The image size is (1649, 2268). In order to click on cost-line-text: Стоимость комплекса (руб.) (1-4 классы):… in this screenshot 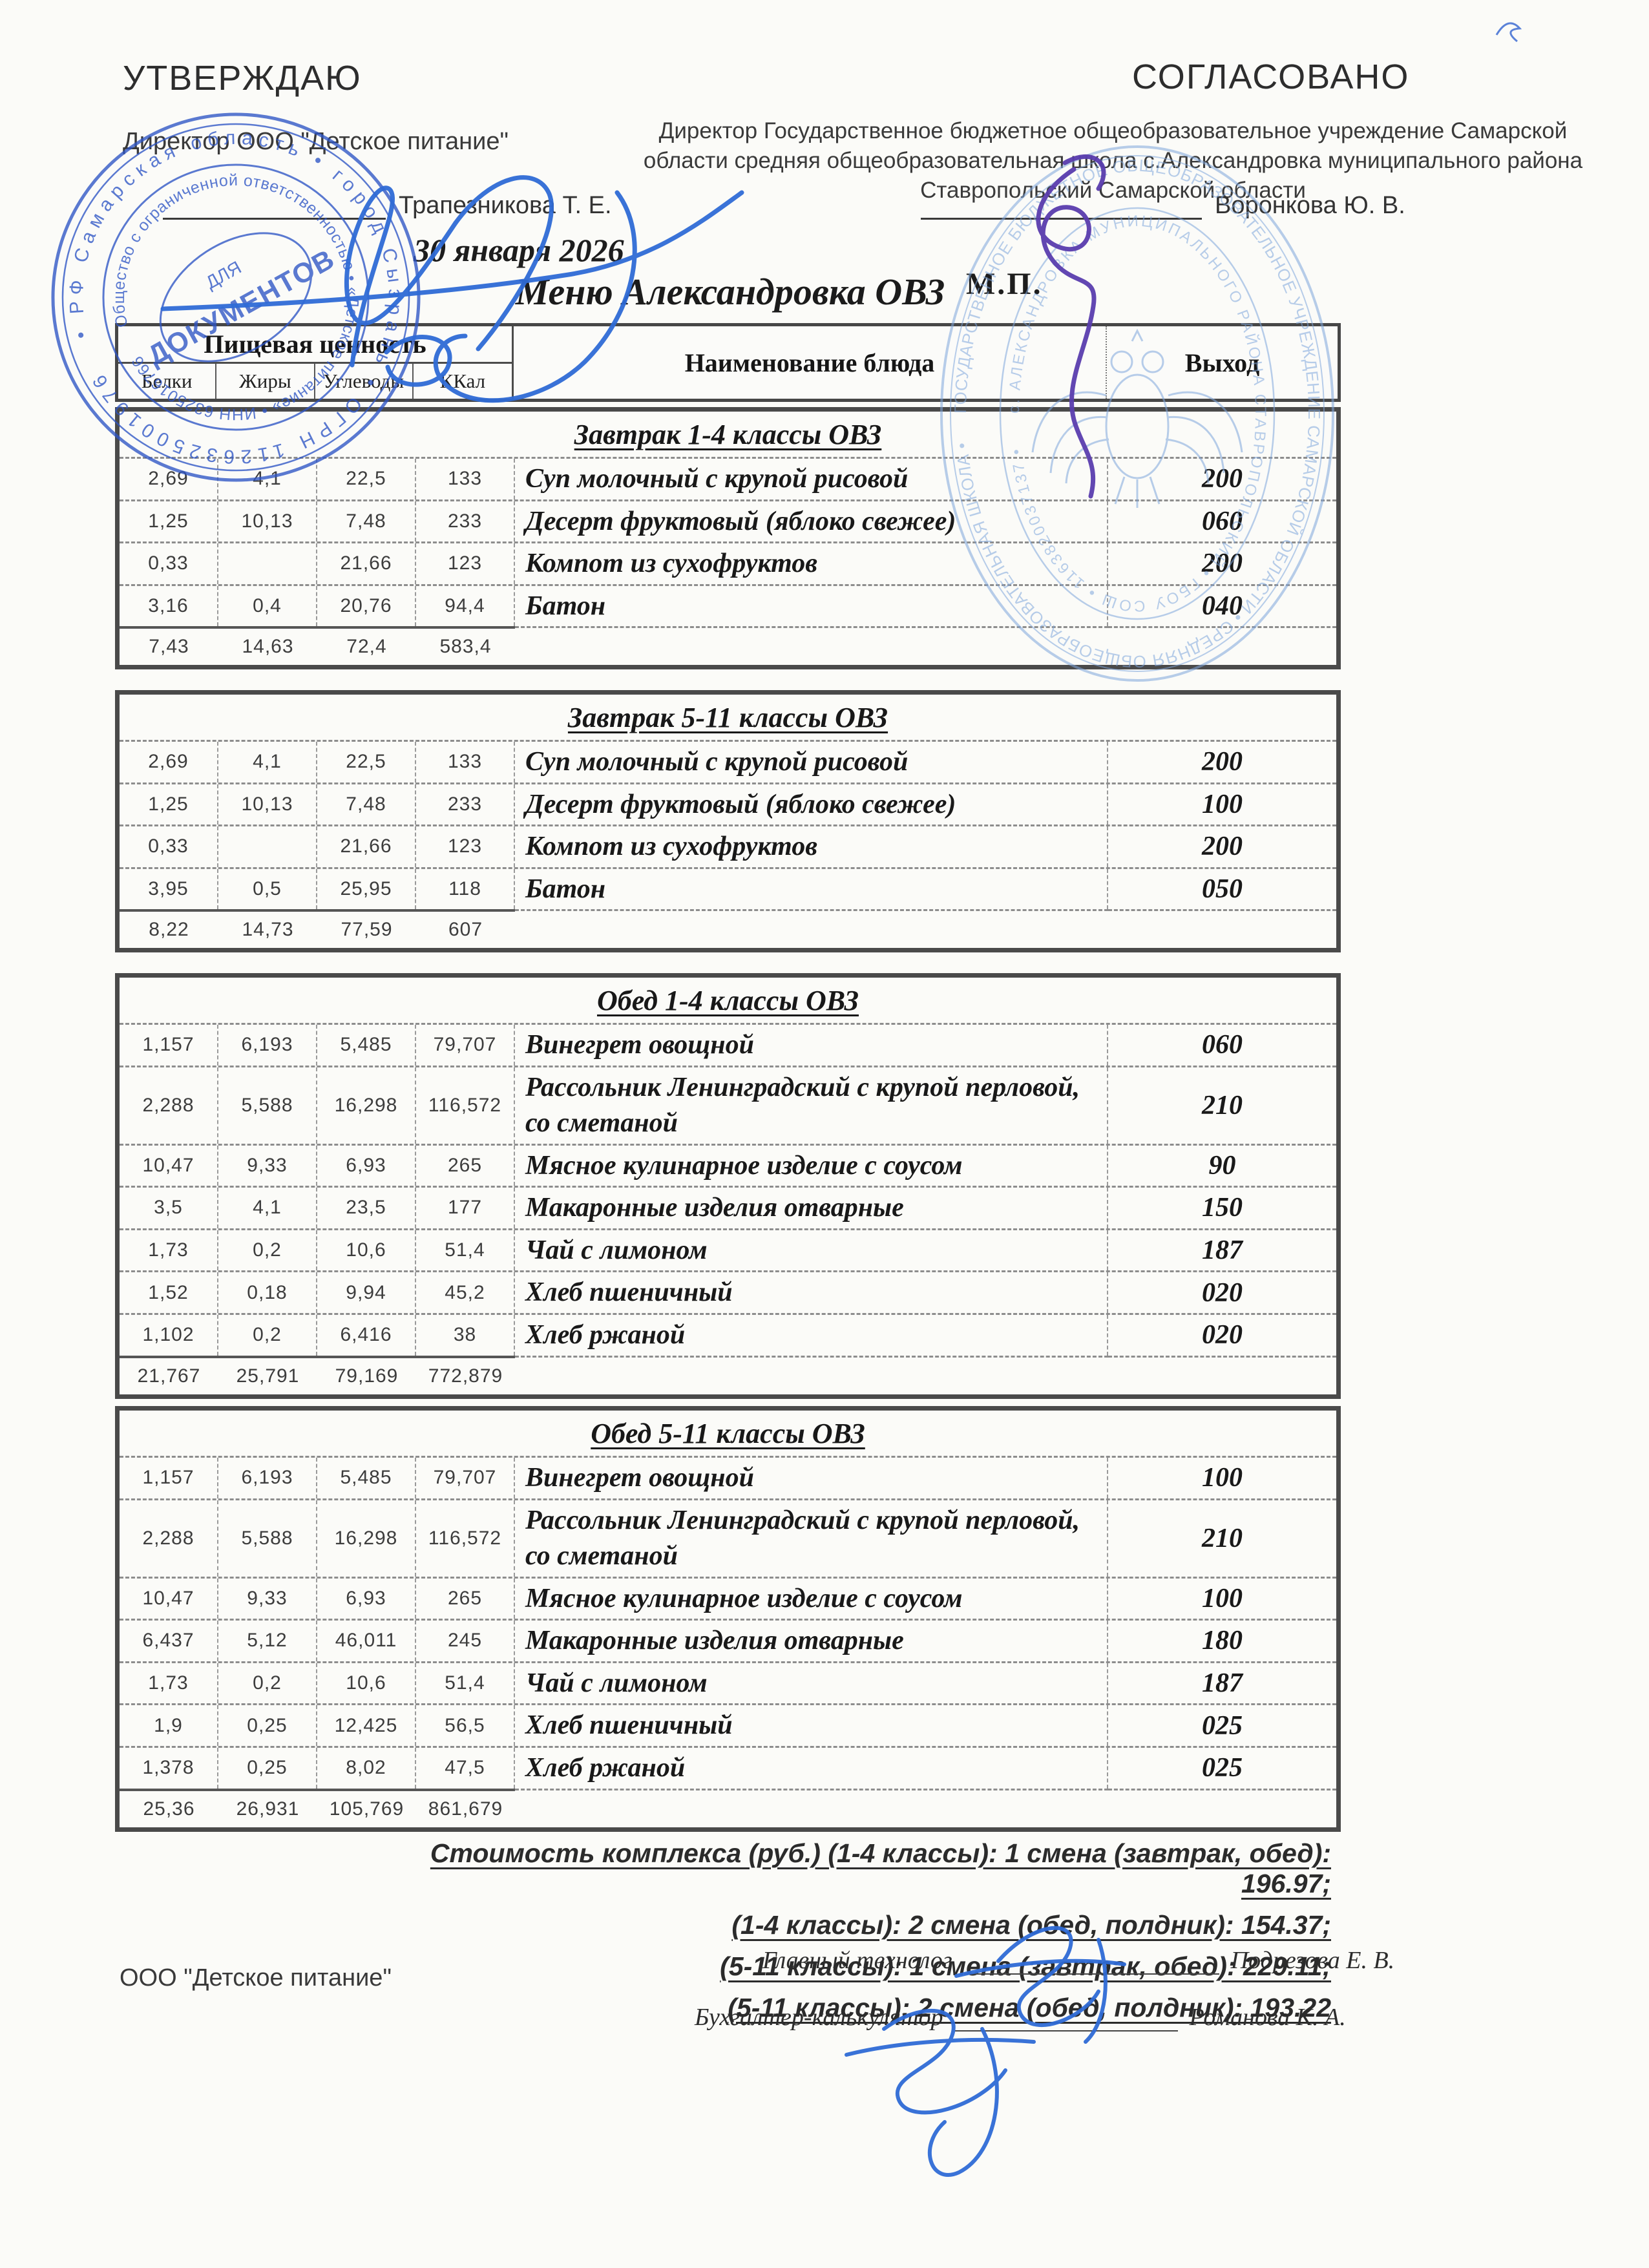, I will do `click(881, 1868)`.